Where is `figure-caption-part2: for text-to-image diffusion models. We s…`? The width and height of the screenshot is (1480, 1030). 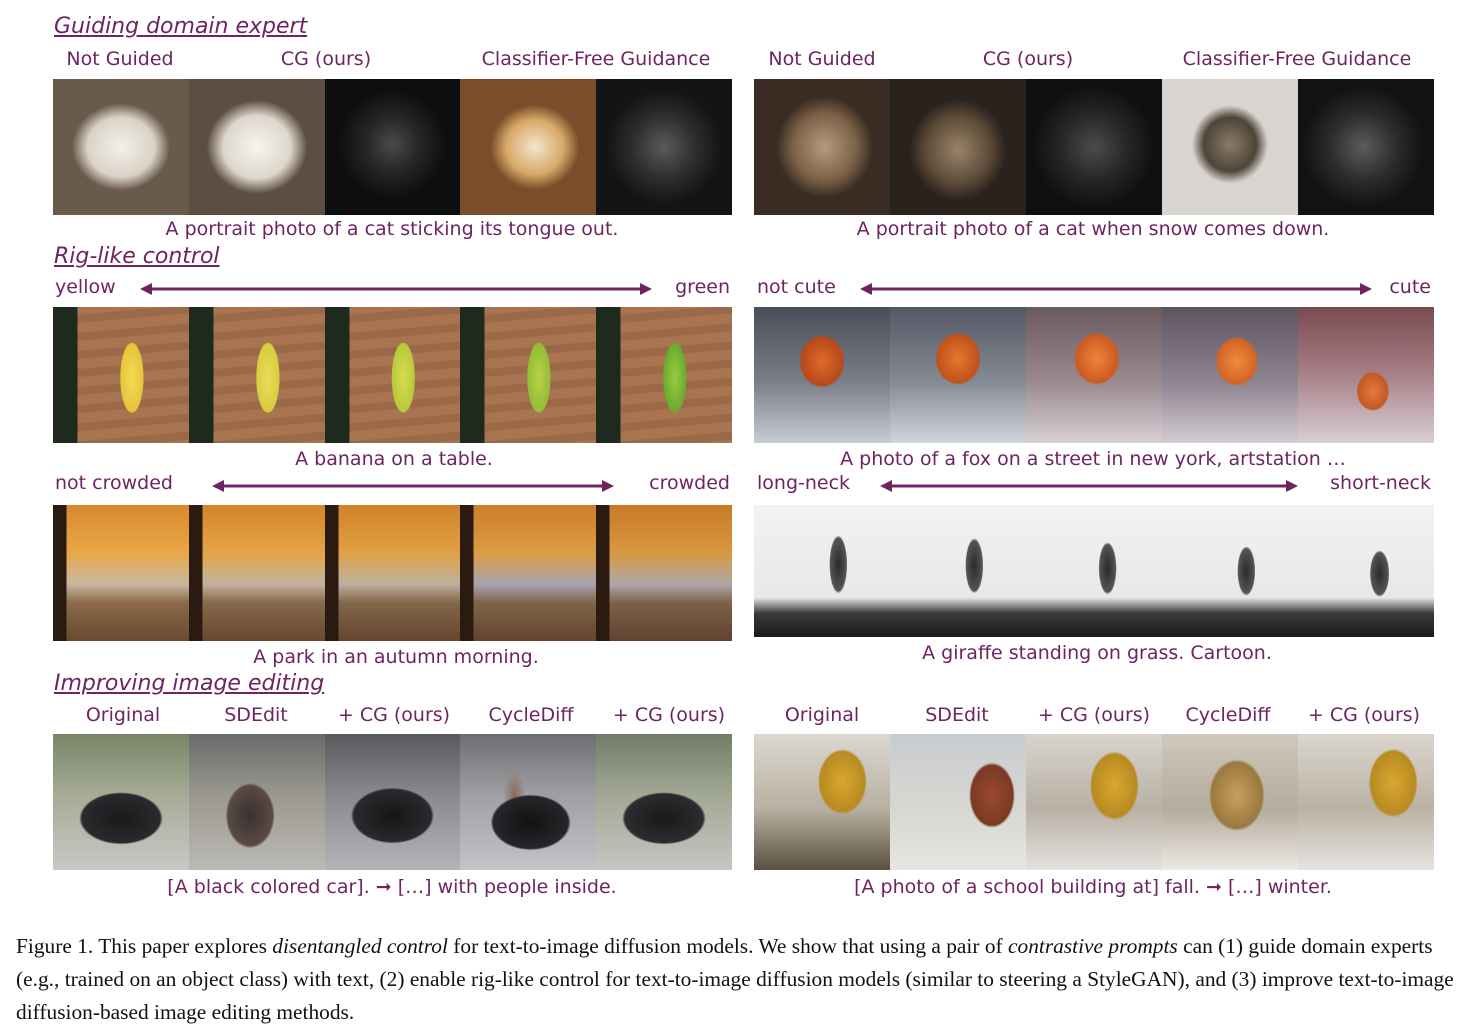
figure-caption-part2: for text-to-image diffusion models. We s… is located at coordinates (727, 946).